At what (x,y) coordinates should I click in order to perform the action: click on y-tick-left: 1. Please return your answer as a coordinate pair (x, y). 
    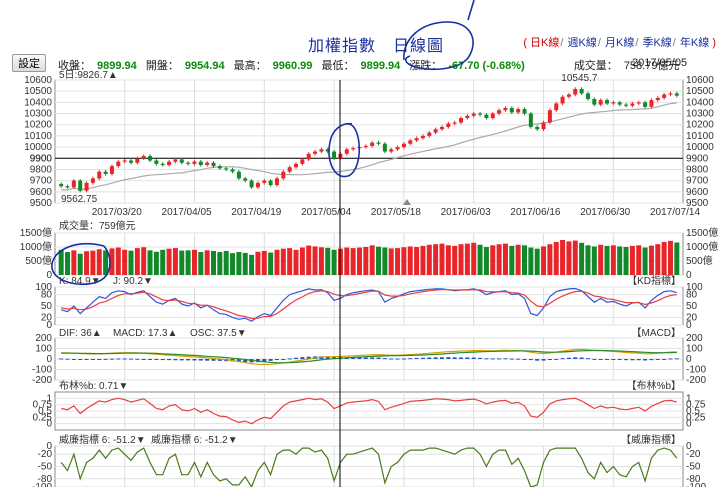
    Looking at the image, I should click on (49, 398).